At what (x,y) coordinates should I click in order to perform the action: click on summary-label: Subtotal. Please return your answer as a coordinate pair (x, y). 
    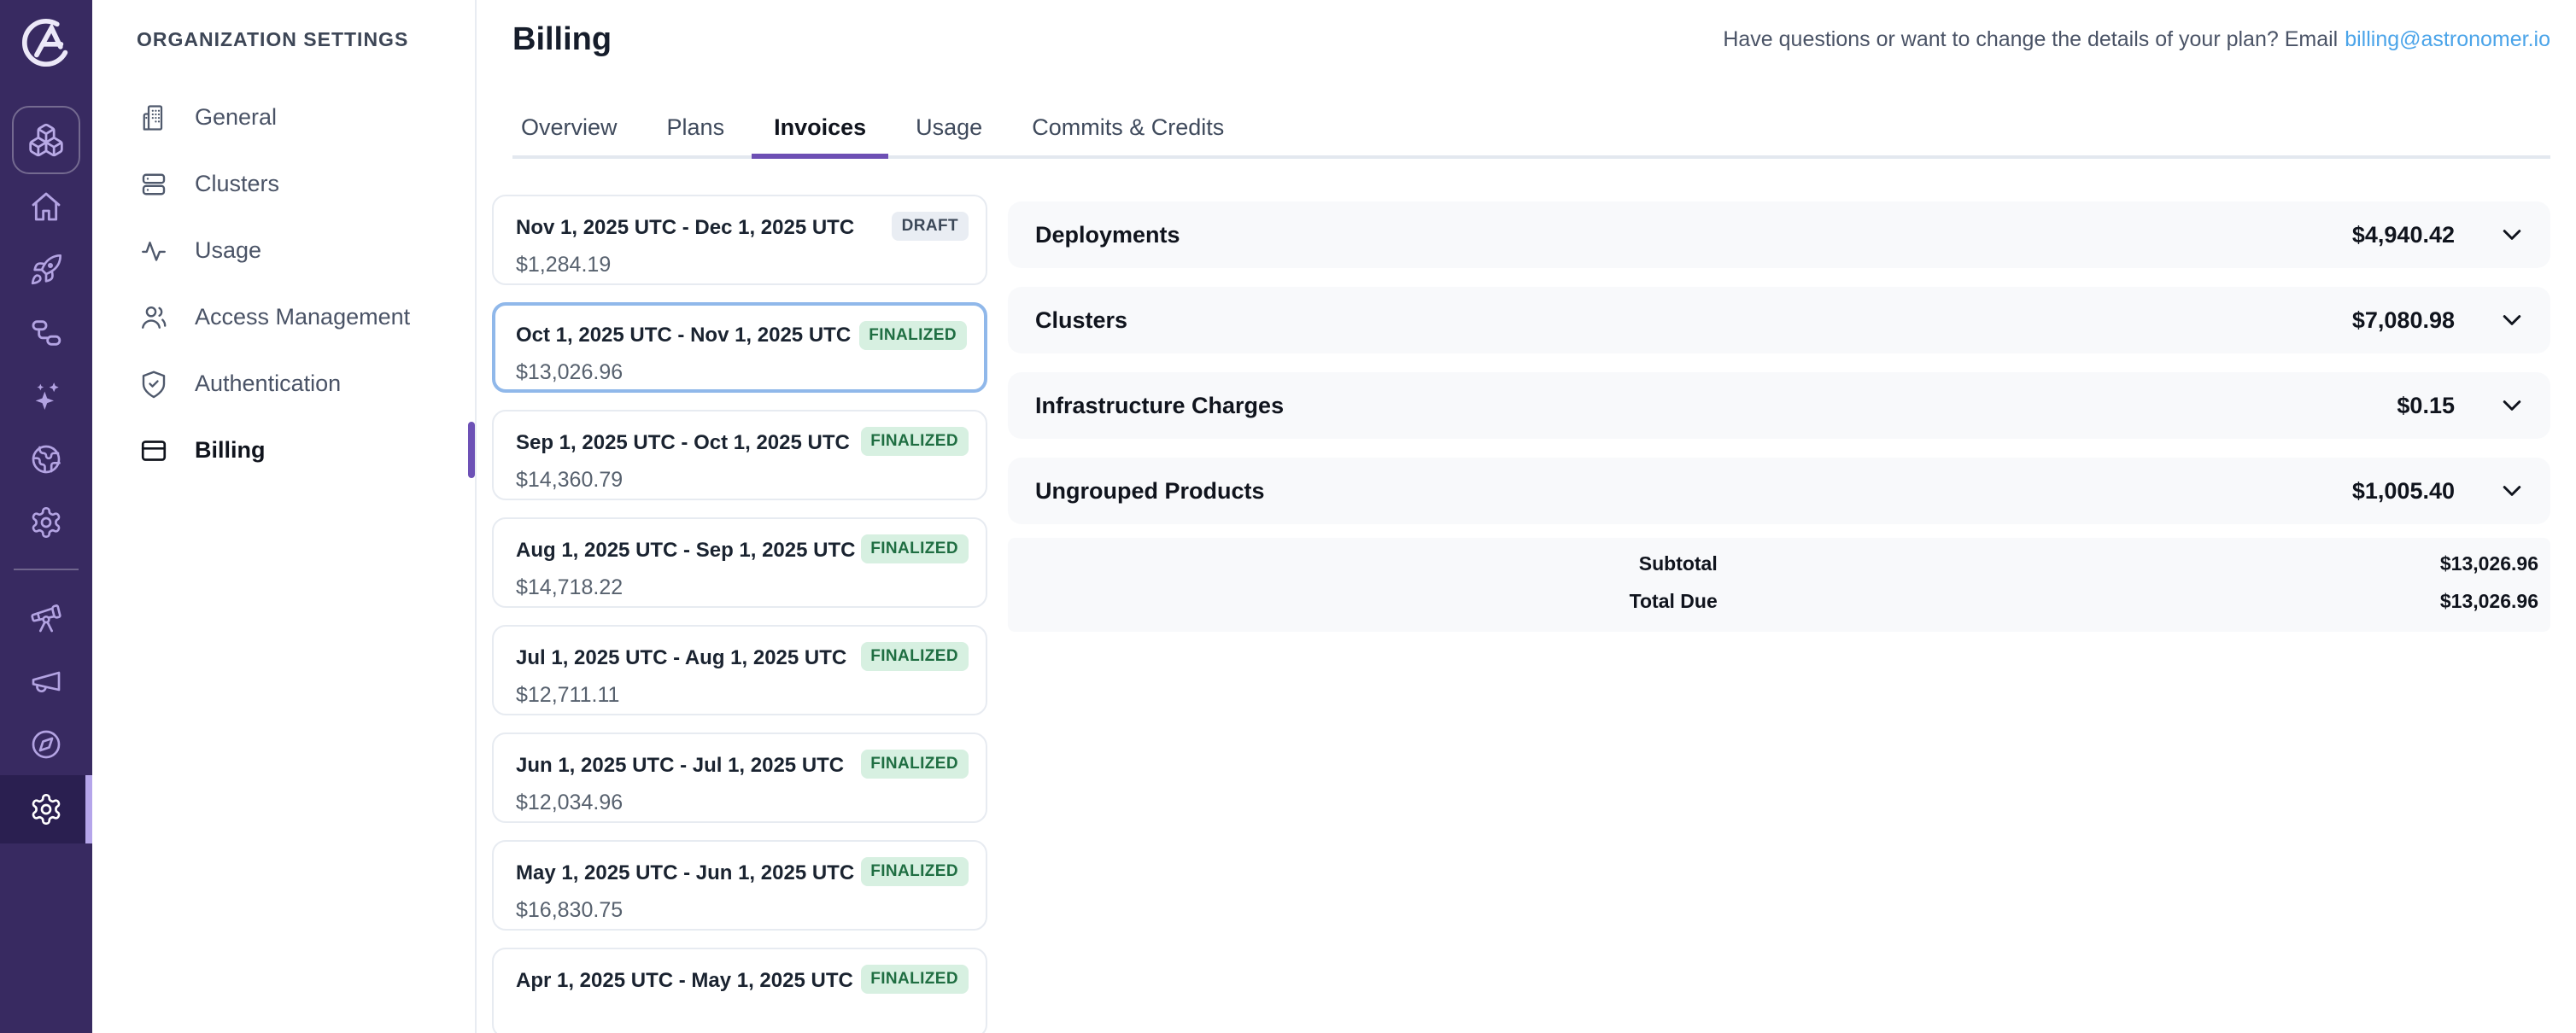
    Looking at the image, I should click on (1678, 565).